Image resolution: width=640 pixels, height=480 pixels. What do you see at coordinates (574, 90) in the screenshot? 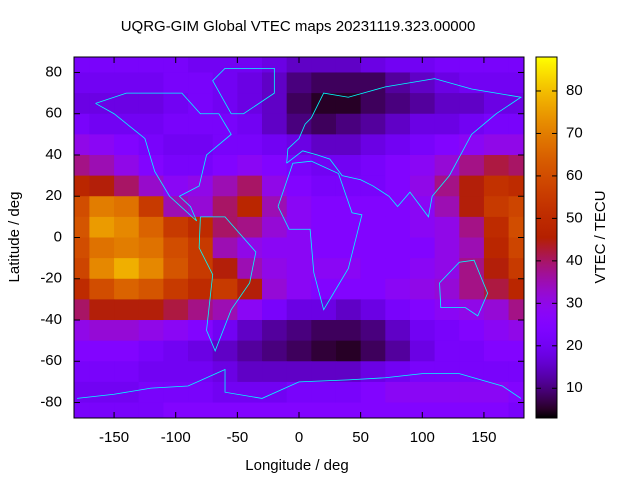
I see `colorbar-tick-label: 80` at bounding box center [574, 90].